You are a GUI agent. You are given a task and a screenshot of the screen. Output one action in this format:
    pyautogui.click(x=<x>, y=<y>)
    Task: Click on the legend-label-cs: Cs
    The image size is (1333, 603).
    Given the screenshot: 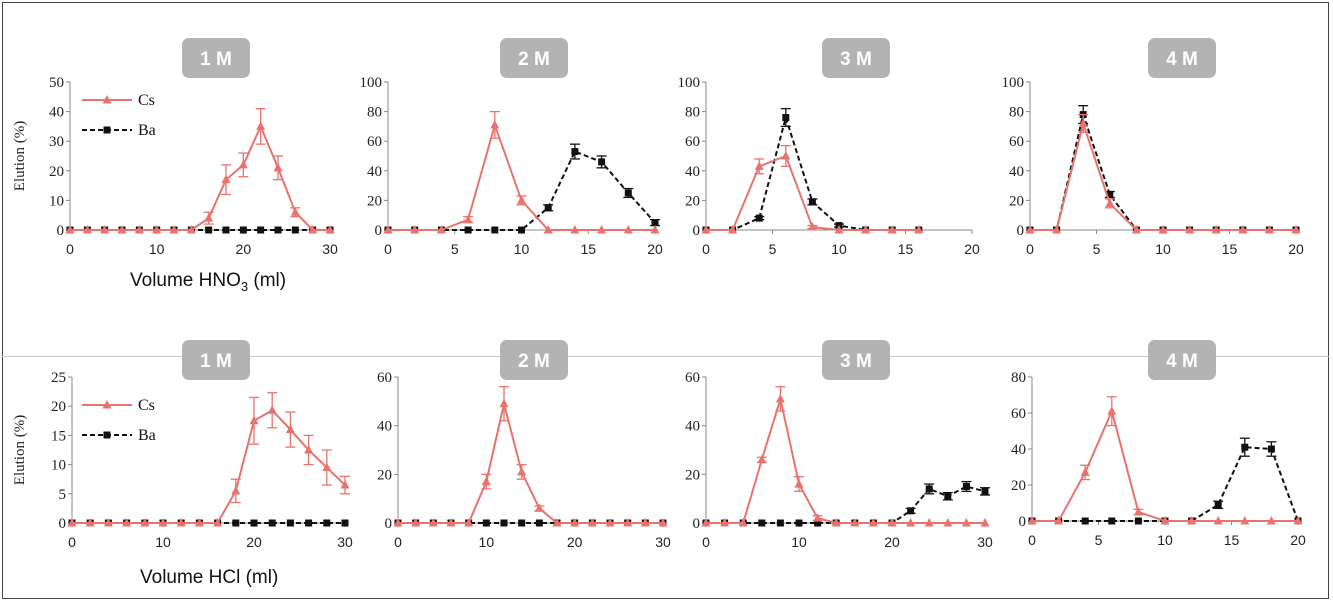 What is the action you would take?
    pyautogui.click(x=146, y=405)
    